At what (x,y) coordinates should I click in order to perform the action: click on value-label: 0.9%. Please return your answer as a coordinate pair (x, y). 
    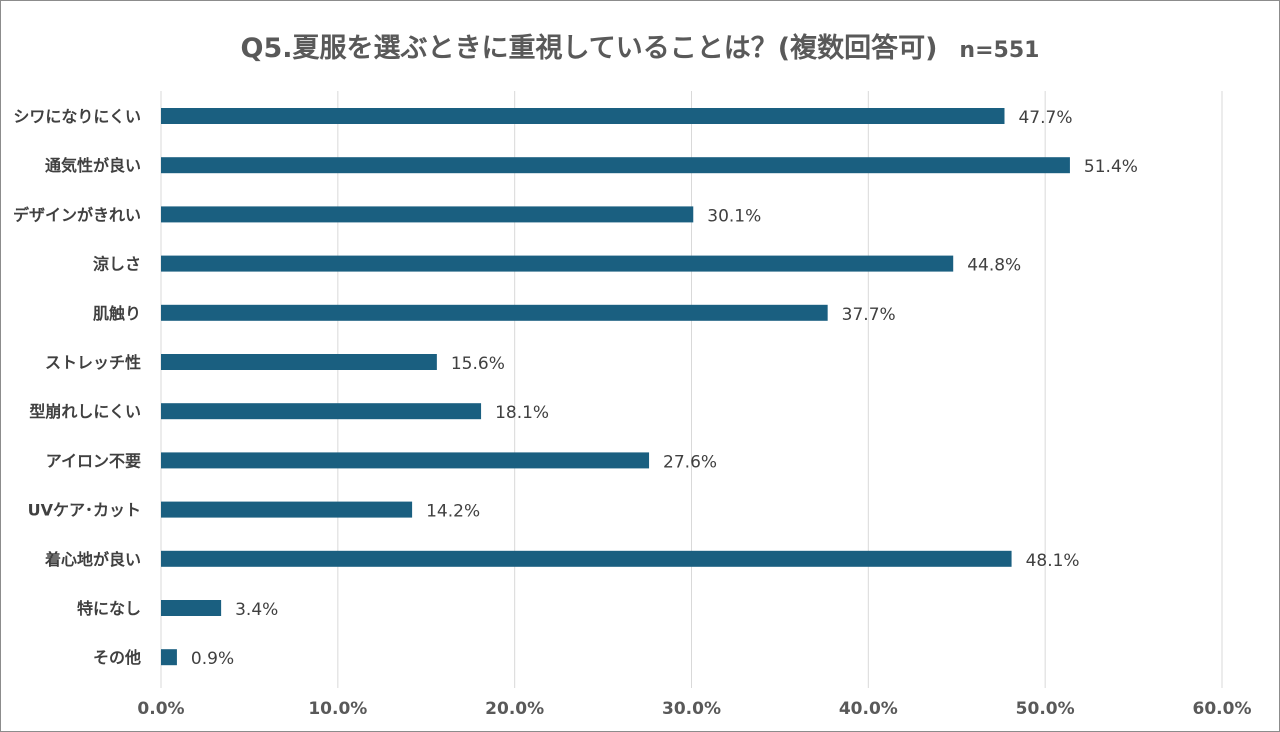
    Looking at the image, I should click on (212, 659).